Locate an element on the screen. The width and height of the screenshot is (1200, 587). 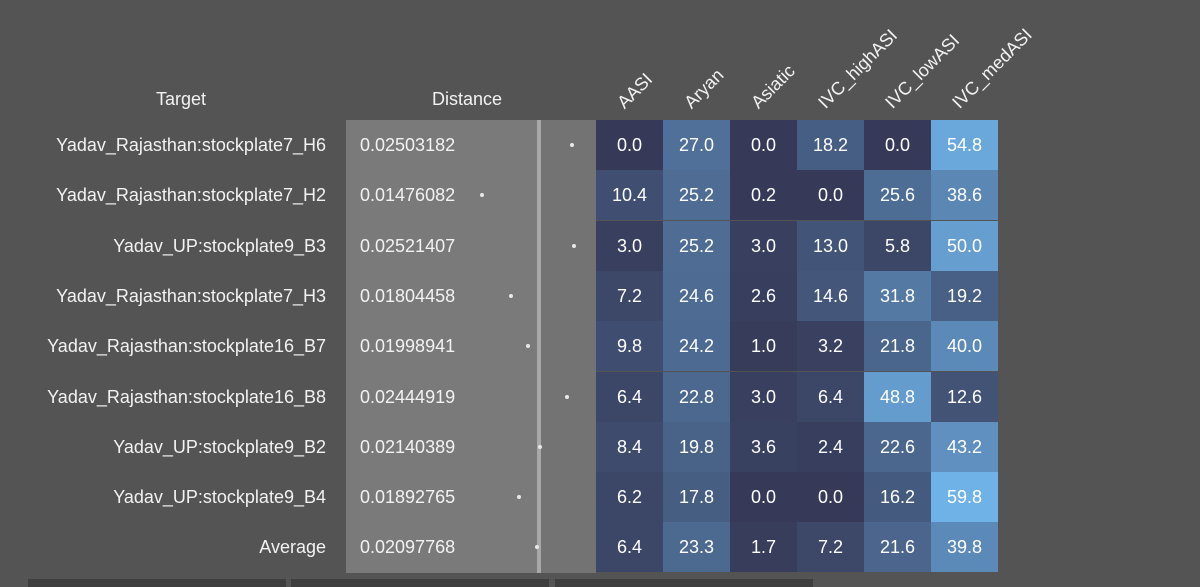
heatmap-cell: 2.4 is located at coordinates (830, 446).